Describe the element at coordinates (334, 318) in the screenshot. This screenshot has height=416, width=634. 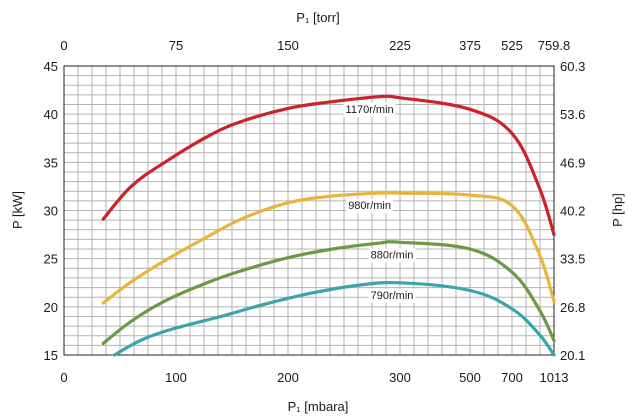
I see `series-line-790rmin` at that location.